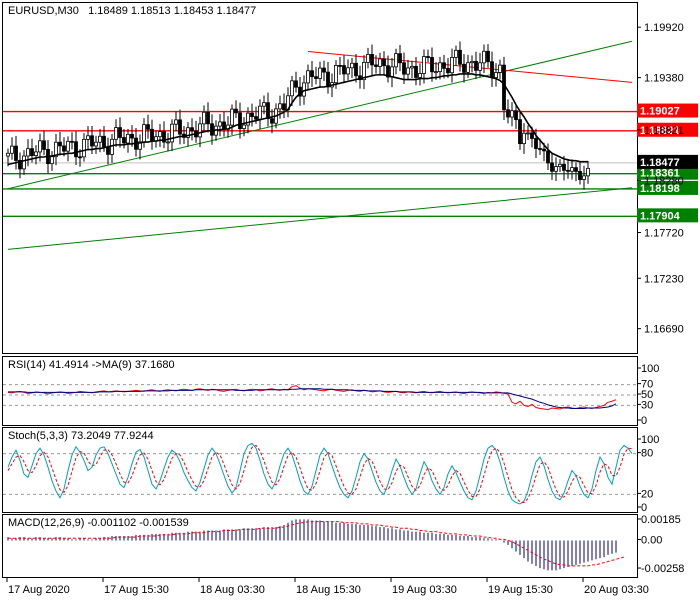 This screenshot has height=600, width=700. Describe the element at coordinates (647, 405) in the screenshot. I see `rsi-tick-label-3: 30` at that location.